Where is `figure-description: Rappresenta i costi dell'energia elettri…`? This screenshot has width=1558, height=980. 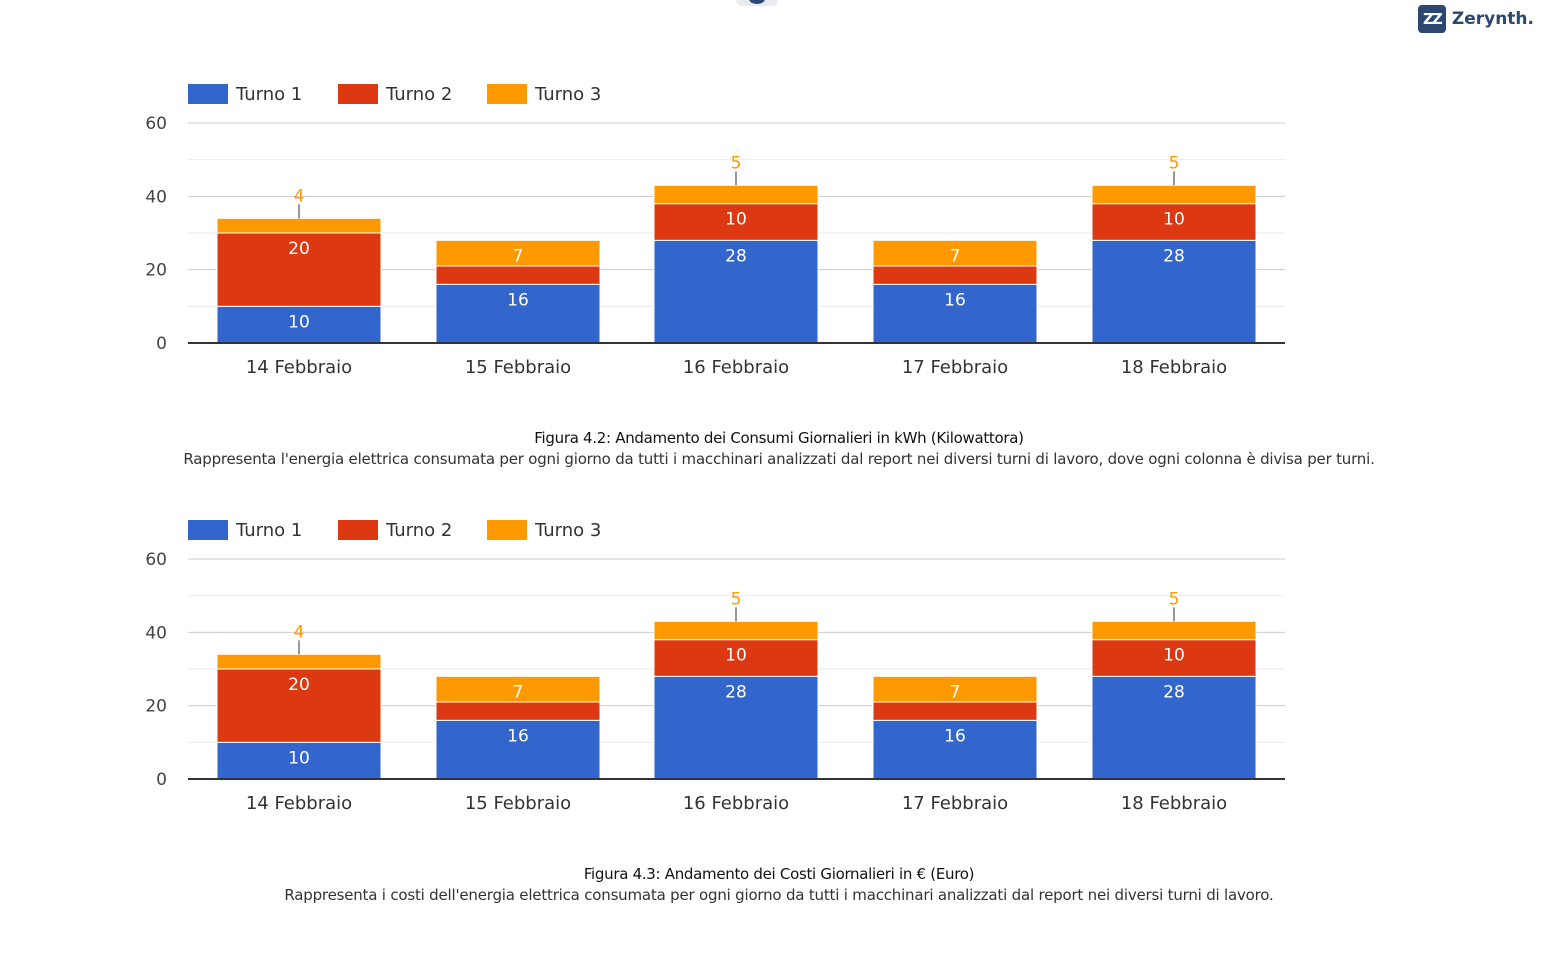
figure-description: Rappresenta i costi dell'energia elettri… is located at coordinates (779, 895).